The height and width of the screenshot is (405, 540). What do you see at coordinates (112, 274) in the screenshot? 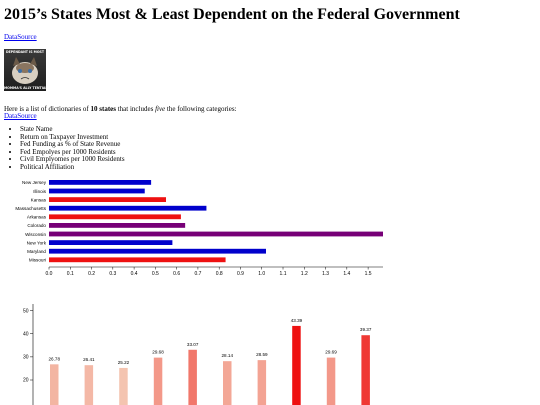
I see `x-tick-label: 0.3` at bounding box center [112, 274].